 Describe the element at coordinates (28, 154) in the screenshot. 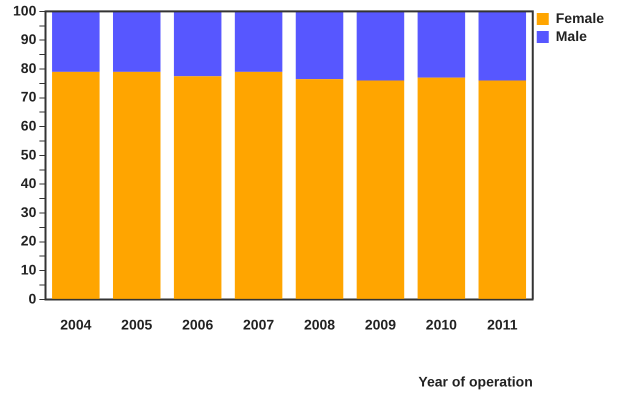

I see `y-tick-label: 50` at that location.